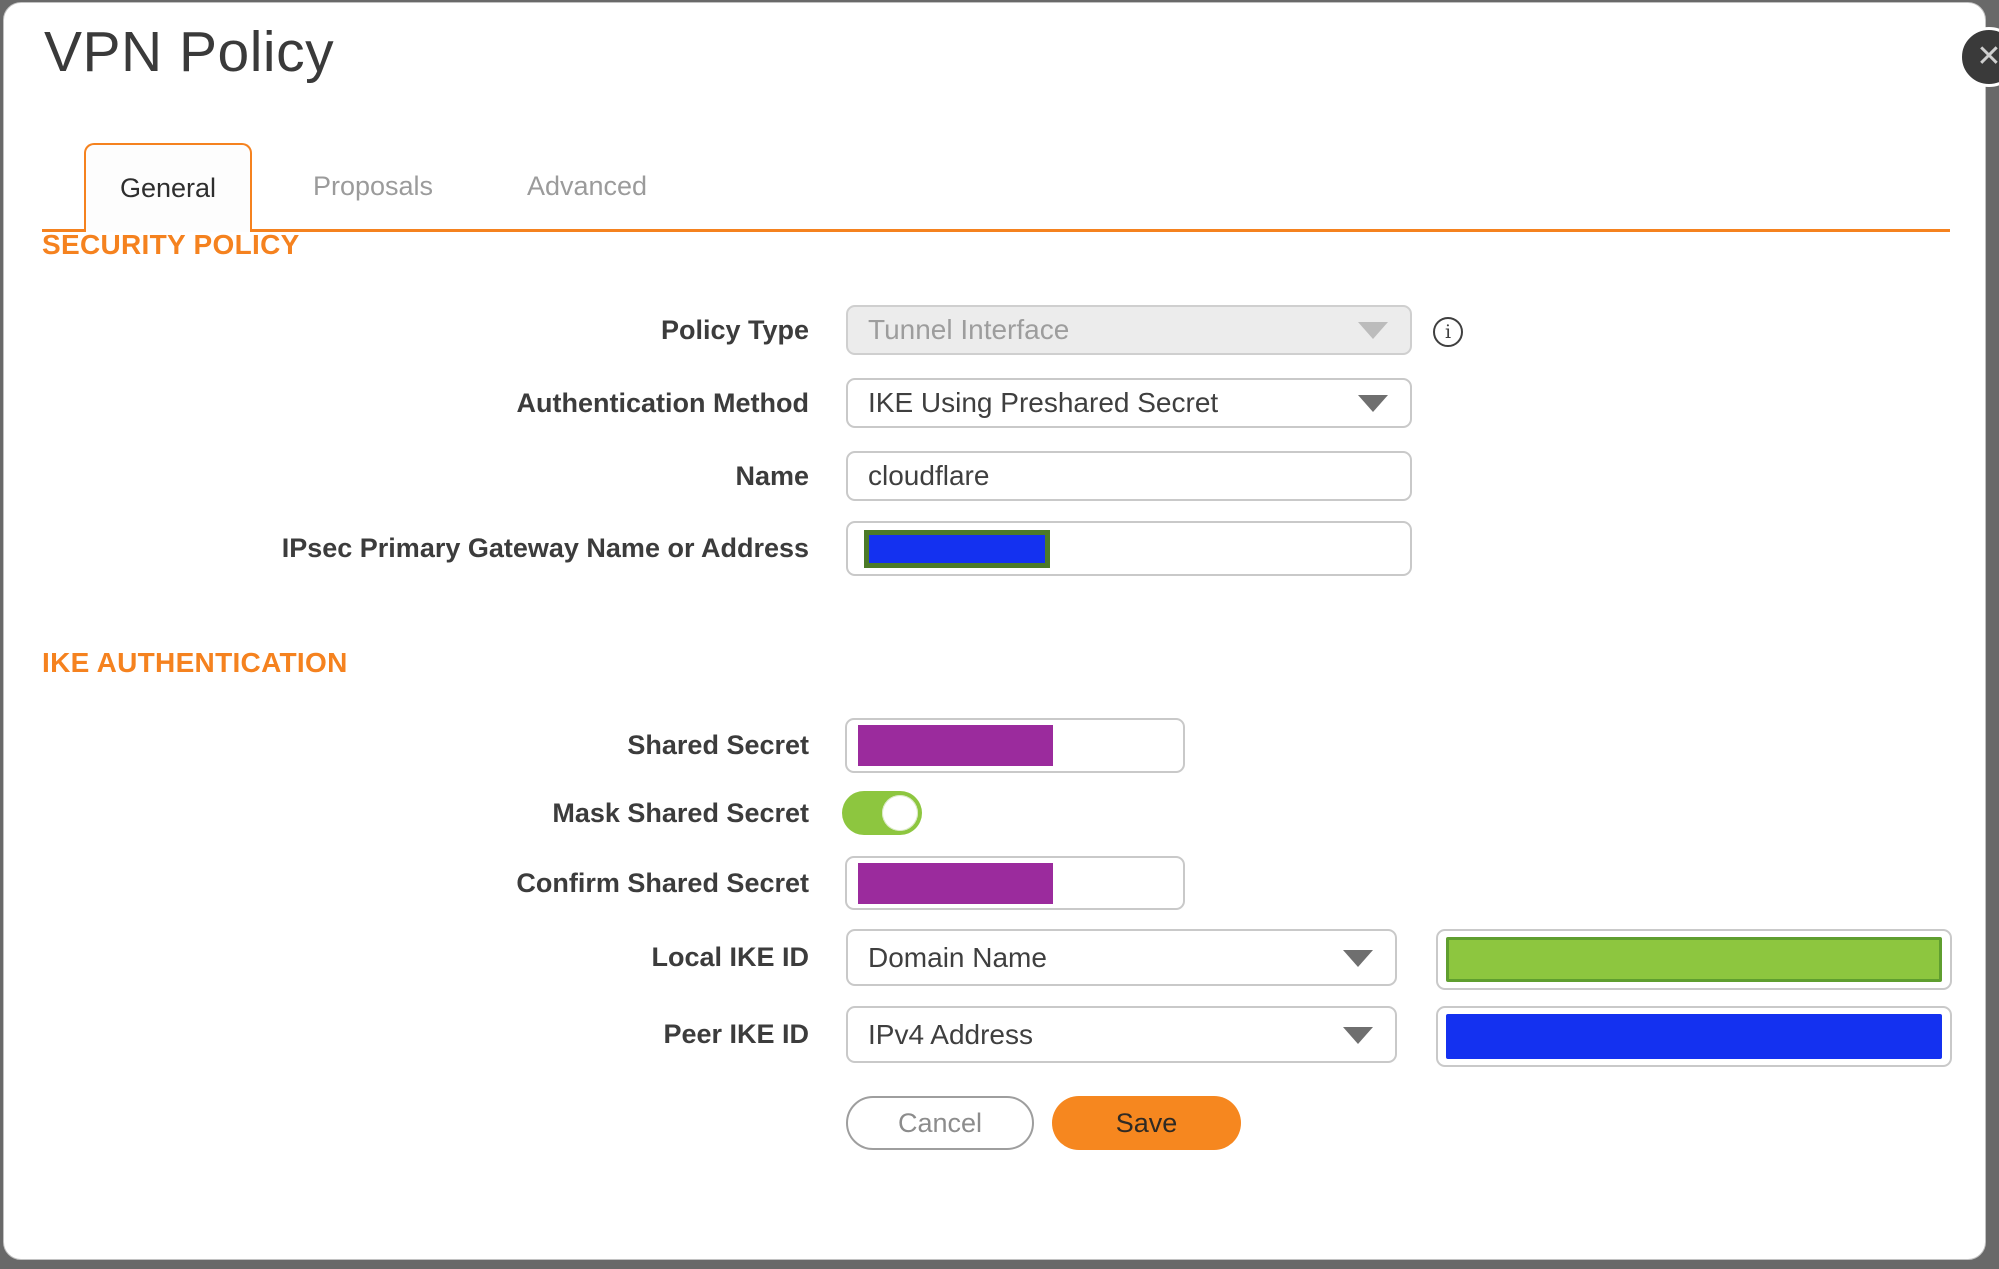  What do you see at coordinates (545, 548) in the screenshot?
I see `gateway-label: IPsec Primary Gateway Name or Address` at bounding box center [545, 548].